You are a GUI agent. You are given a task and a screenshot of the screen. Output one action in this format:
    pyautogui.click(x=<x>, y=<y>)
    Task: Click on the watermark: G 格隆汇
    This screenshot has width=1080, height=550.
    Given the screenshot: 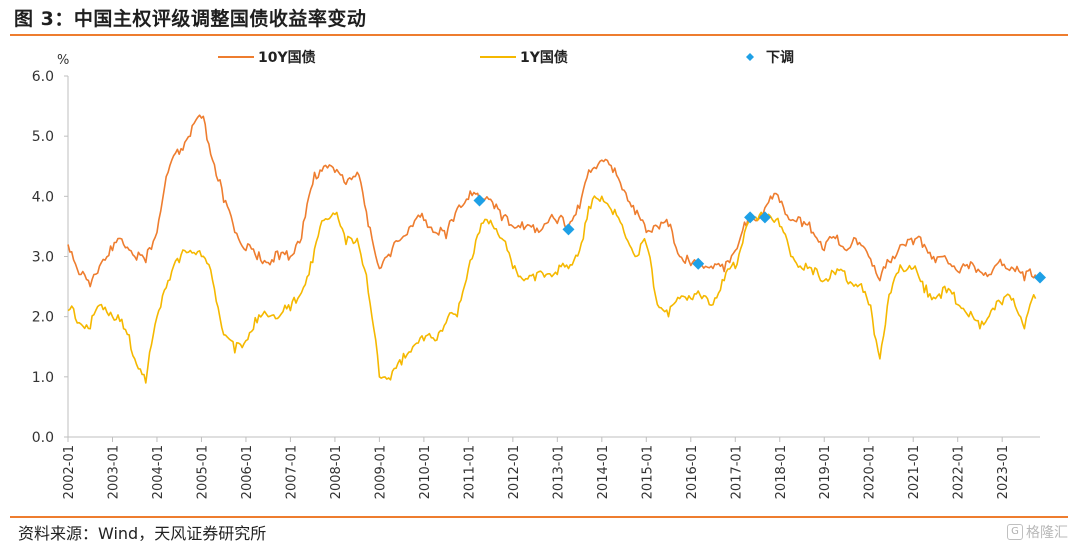 What is the action you would take?
    pyautogui.click(x=1037, y=532)
    